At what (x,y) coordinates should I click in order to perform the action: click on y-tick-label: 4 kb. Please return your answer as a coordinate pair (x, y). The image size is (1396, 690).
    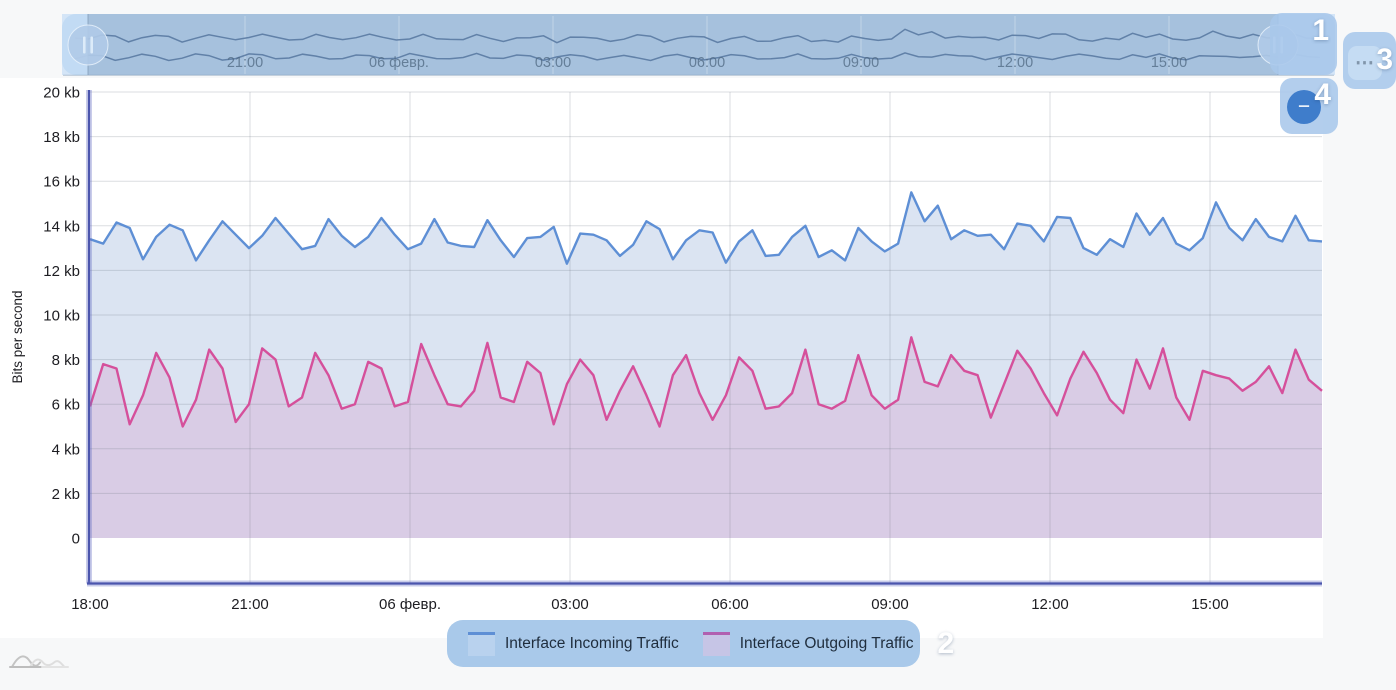
    Looking at the image, I should click on (66, 449).